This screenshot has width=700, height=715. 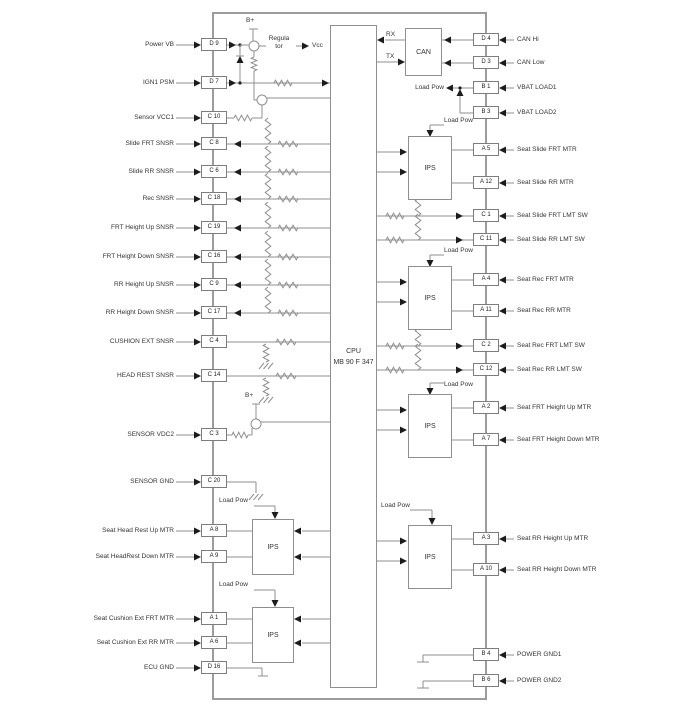 What do you see at coordinates (214, 312) in the screenshot?
I see `pin-box: C 17` at bounding box center [214, 312].